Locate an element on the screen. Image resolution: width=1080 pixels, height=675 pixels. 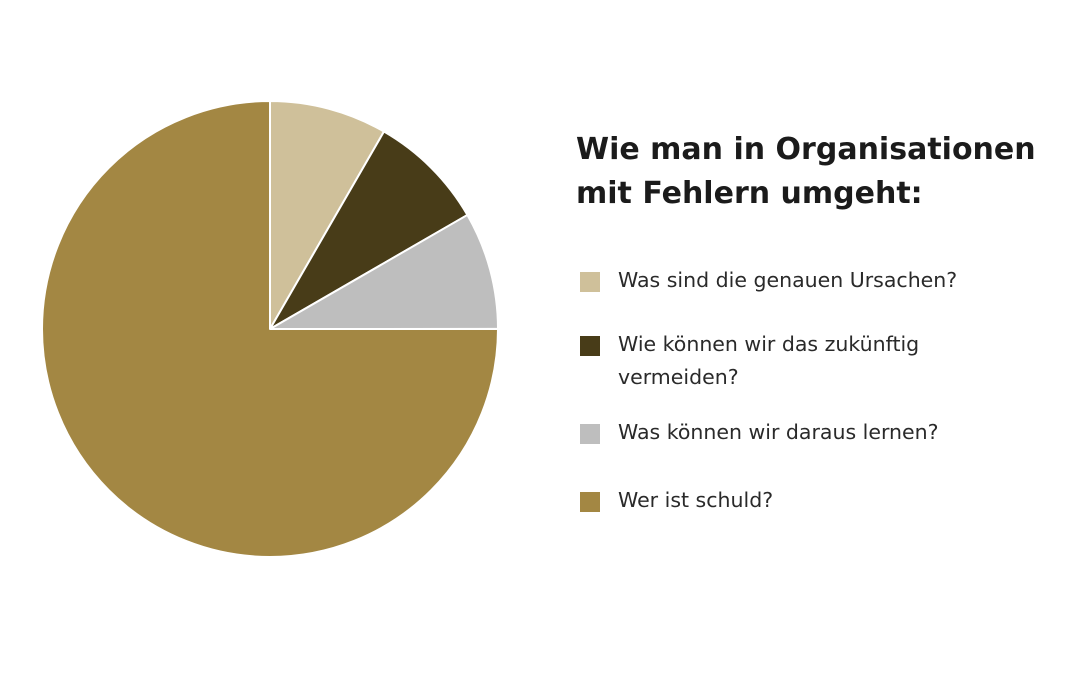
pie-slice-learn is located at coordinates (384, 271).